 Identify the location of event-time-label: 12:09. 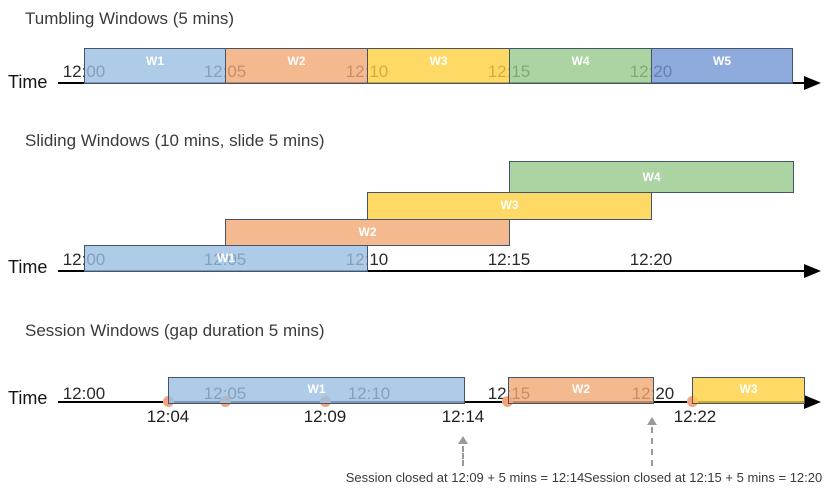
(325, 416).